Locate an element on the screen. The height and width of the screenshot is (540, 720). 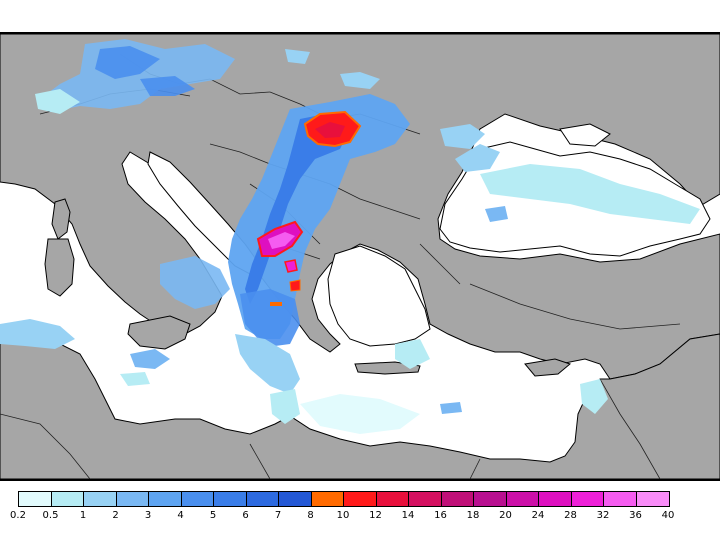
precip-hungary is located at coordinates (297, 56).